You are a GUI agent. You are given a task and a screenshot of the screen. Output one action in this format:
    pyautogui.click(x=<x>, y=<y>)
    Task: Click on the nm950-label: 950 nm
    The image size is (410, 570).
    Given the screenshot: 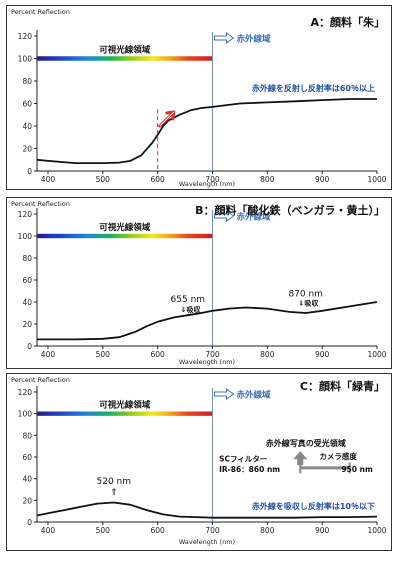 What is the action you would take?
    pyautogui.click(x=357, y=469)
    